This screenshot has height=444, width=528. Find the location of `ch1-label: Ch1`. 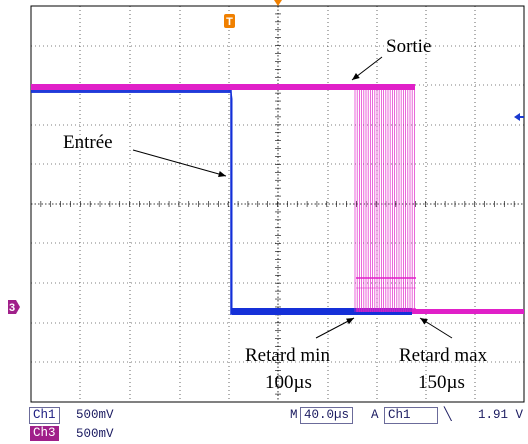

ch1-label: Ch1 is located at coordinates (44, 415).